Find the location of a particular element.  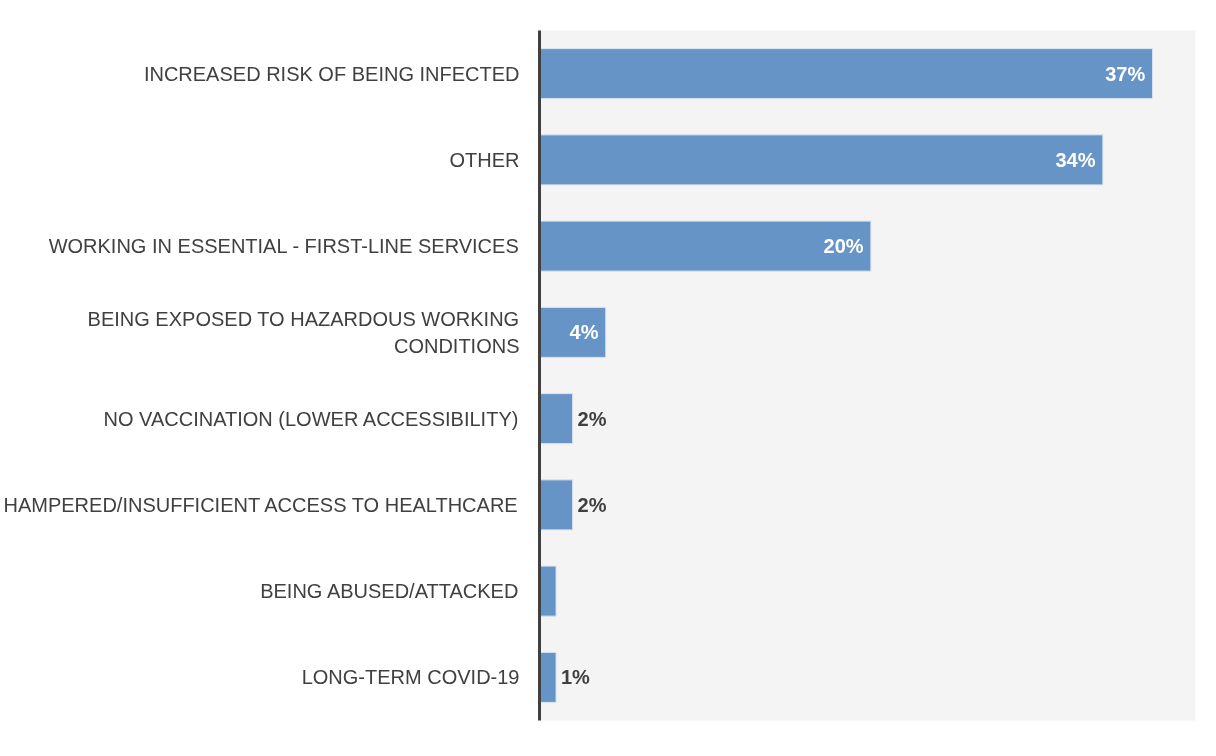

y-tick-label: HAMPERED/INSUFFICIENT ACCESS TO HEALTHCARE is located at coordinates (260, 504).